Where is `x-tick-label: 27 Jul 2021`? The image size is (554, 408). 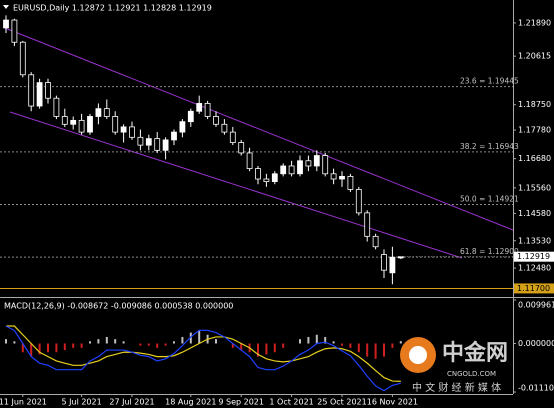
x-tick-label: 27 Jul 2021 is located at coordinates (131, 402).